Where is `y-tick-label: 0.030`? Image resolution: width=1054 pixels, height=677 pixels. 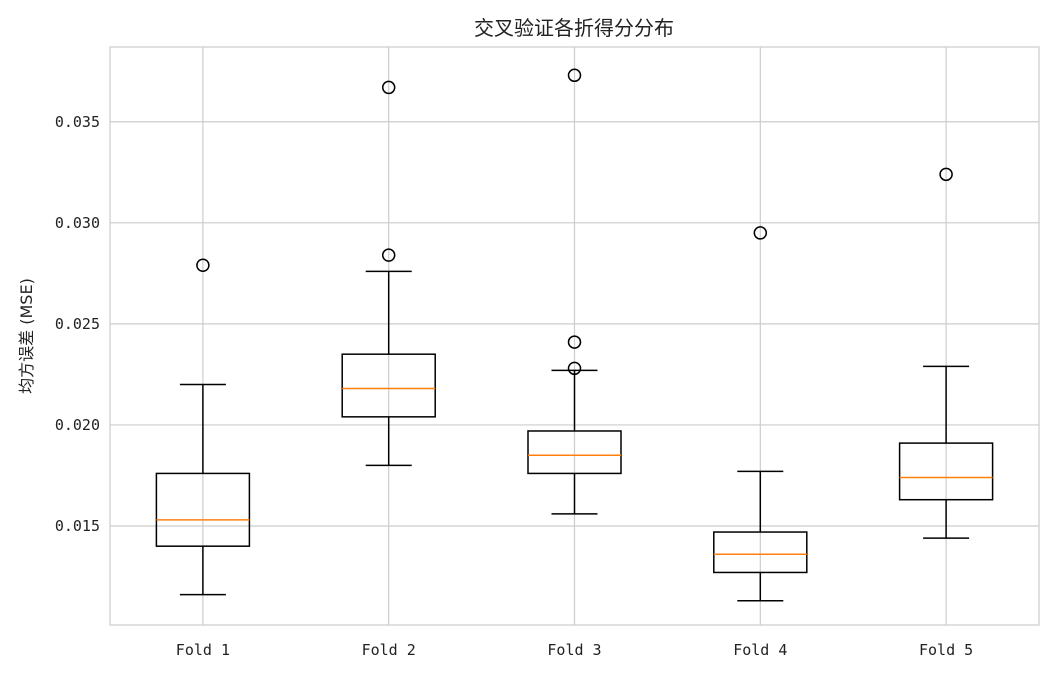
y-tick-label: 0.030 is located at coordinates (77, 223).